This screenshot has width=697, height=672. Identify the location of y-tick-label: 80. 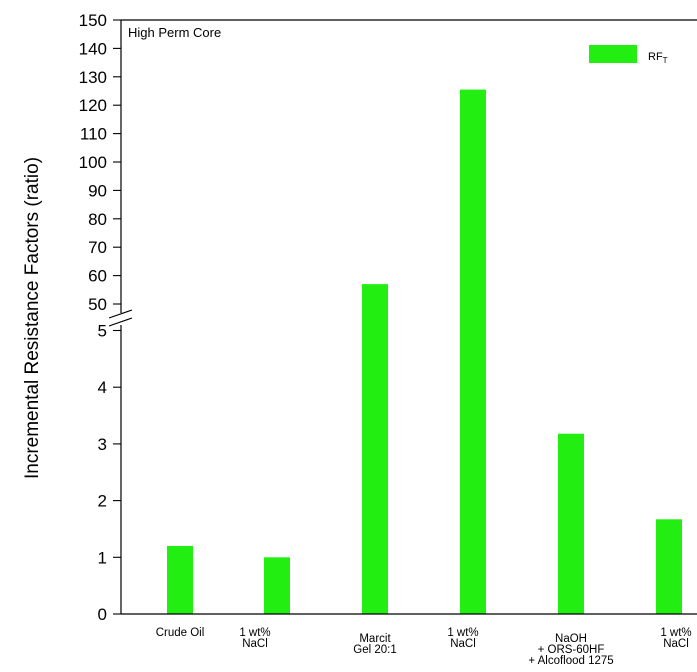
(97, 219).